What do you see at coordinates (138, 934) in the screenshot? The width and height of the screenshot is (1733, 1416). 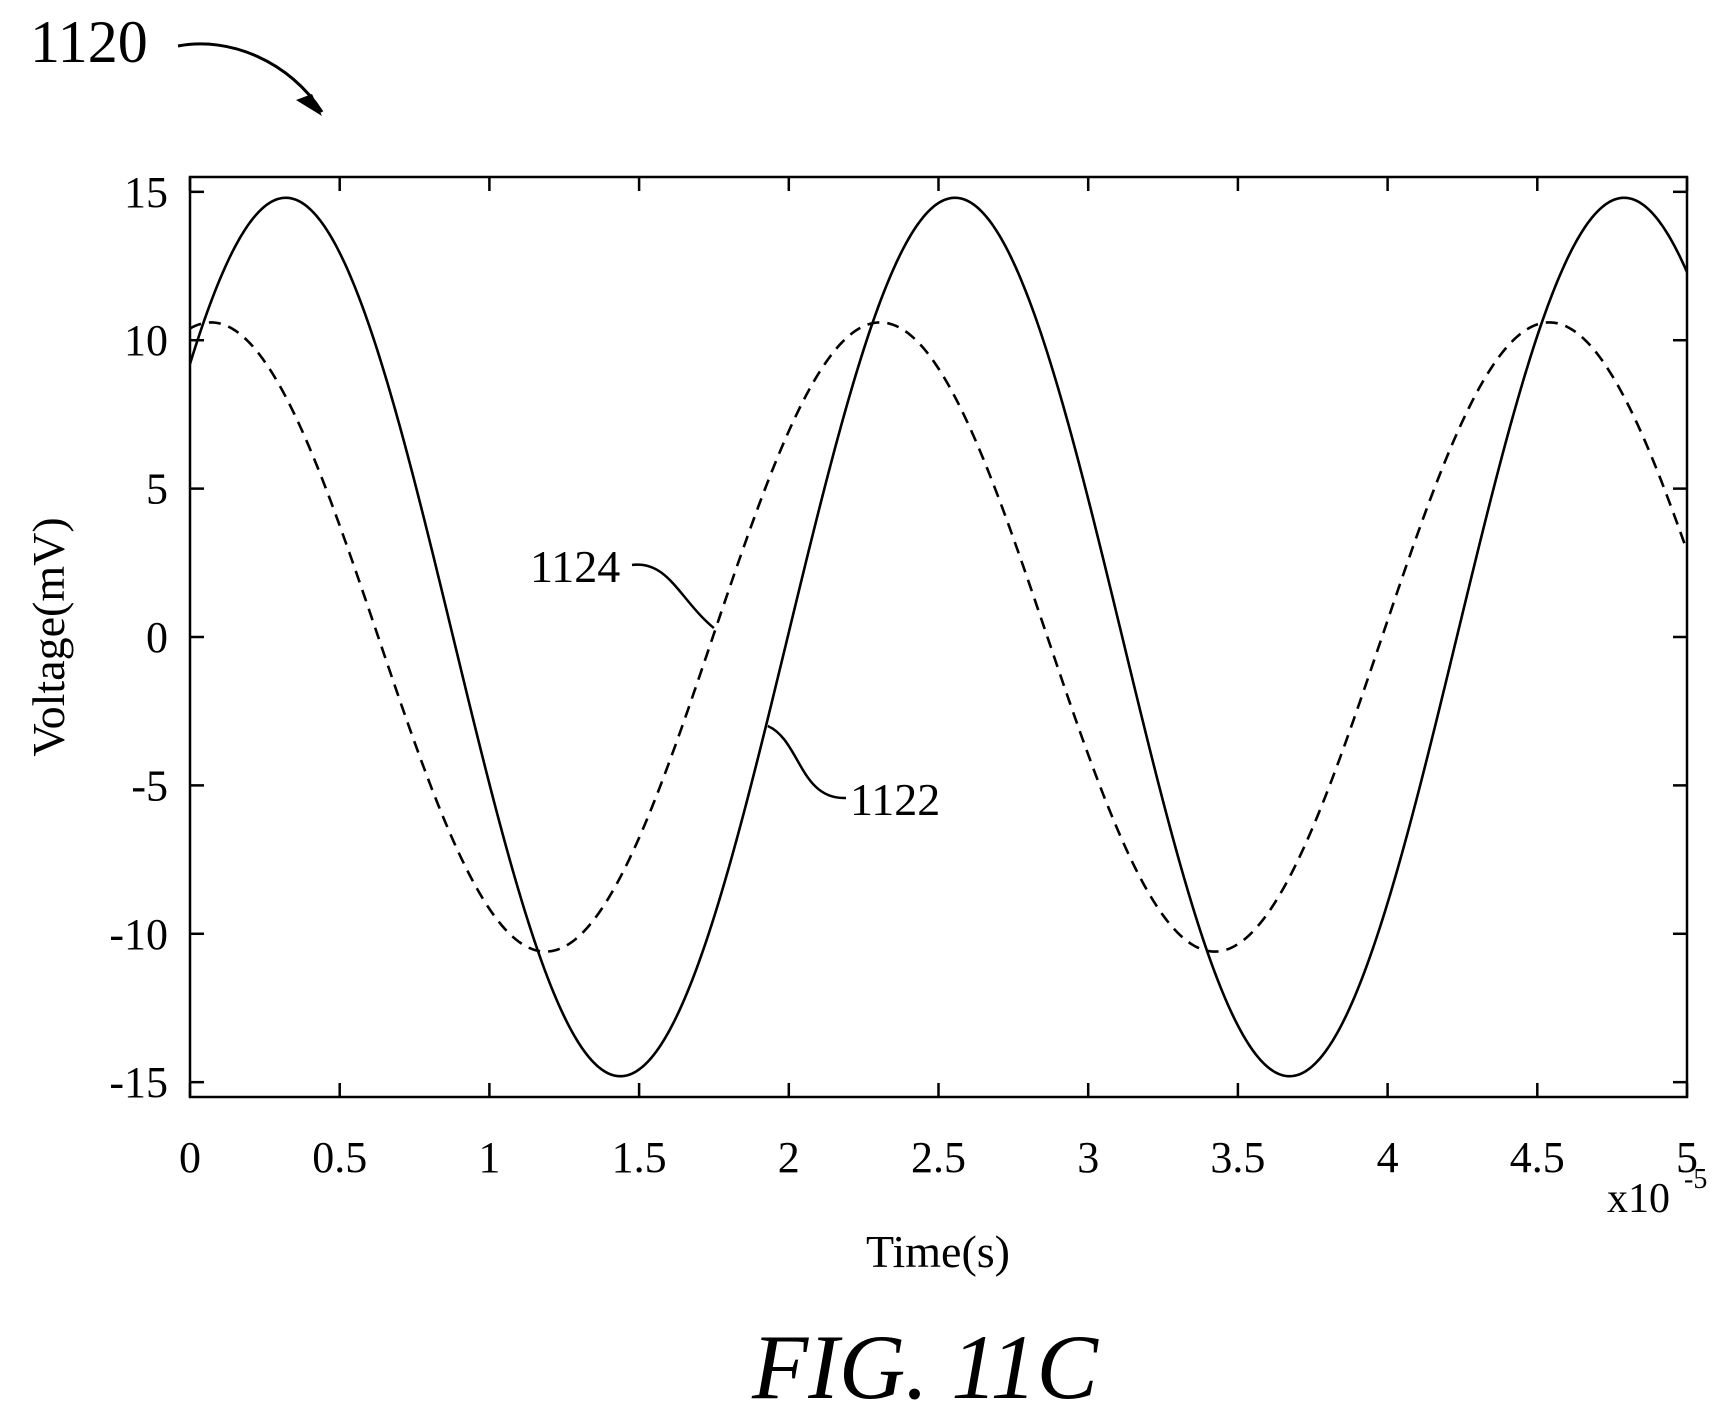 I see `y-tick-label: -10` at bounding box center [138, 934].